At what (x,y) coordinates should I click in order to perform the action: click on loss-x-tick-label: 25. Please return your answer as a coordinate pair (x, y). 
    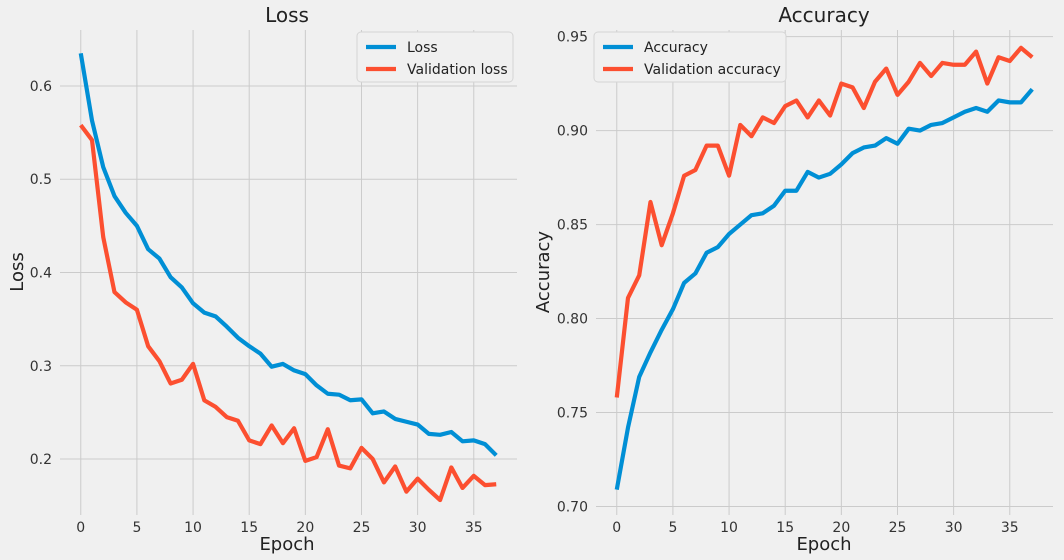
    Looking at the image, I should click on (362, 528).